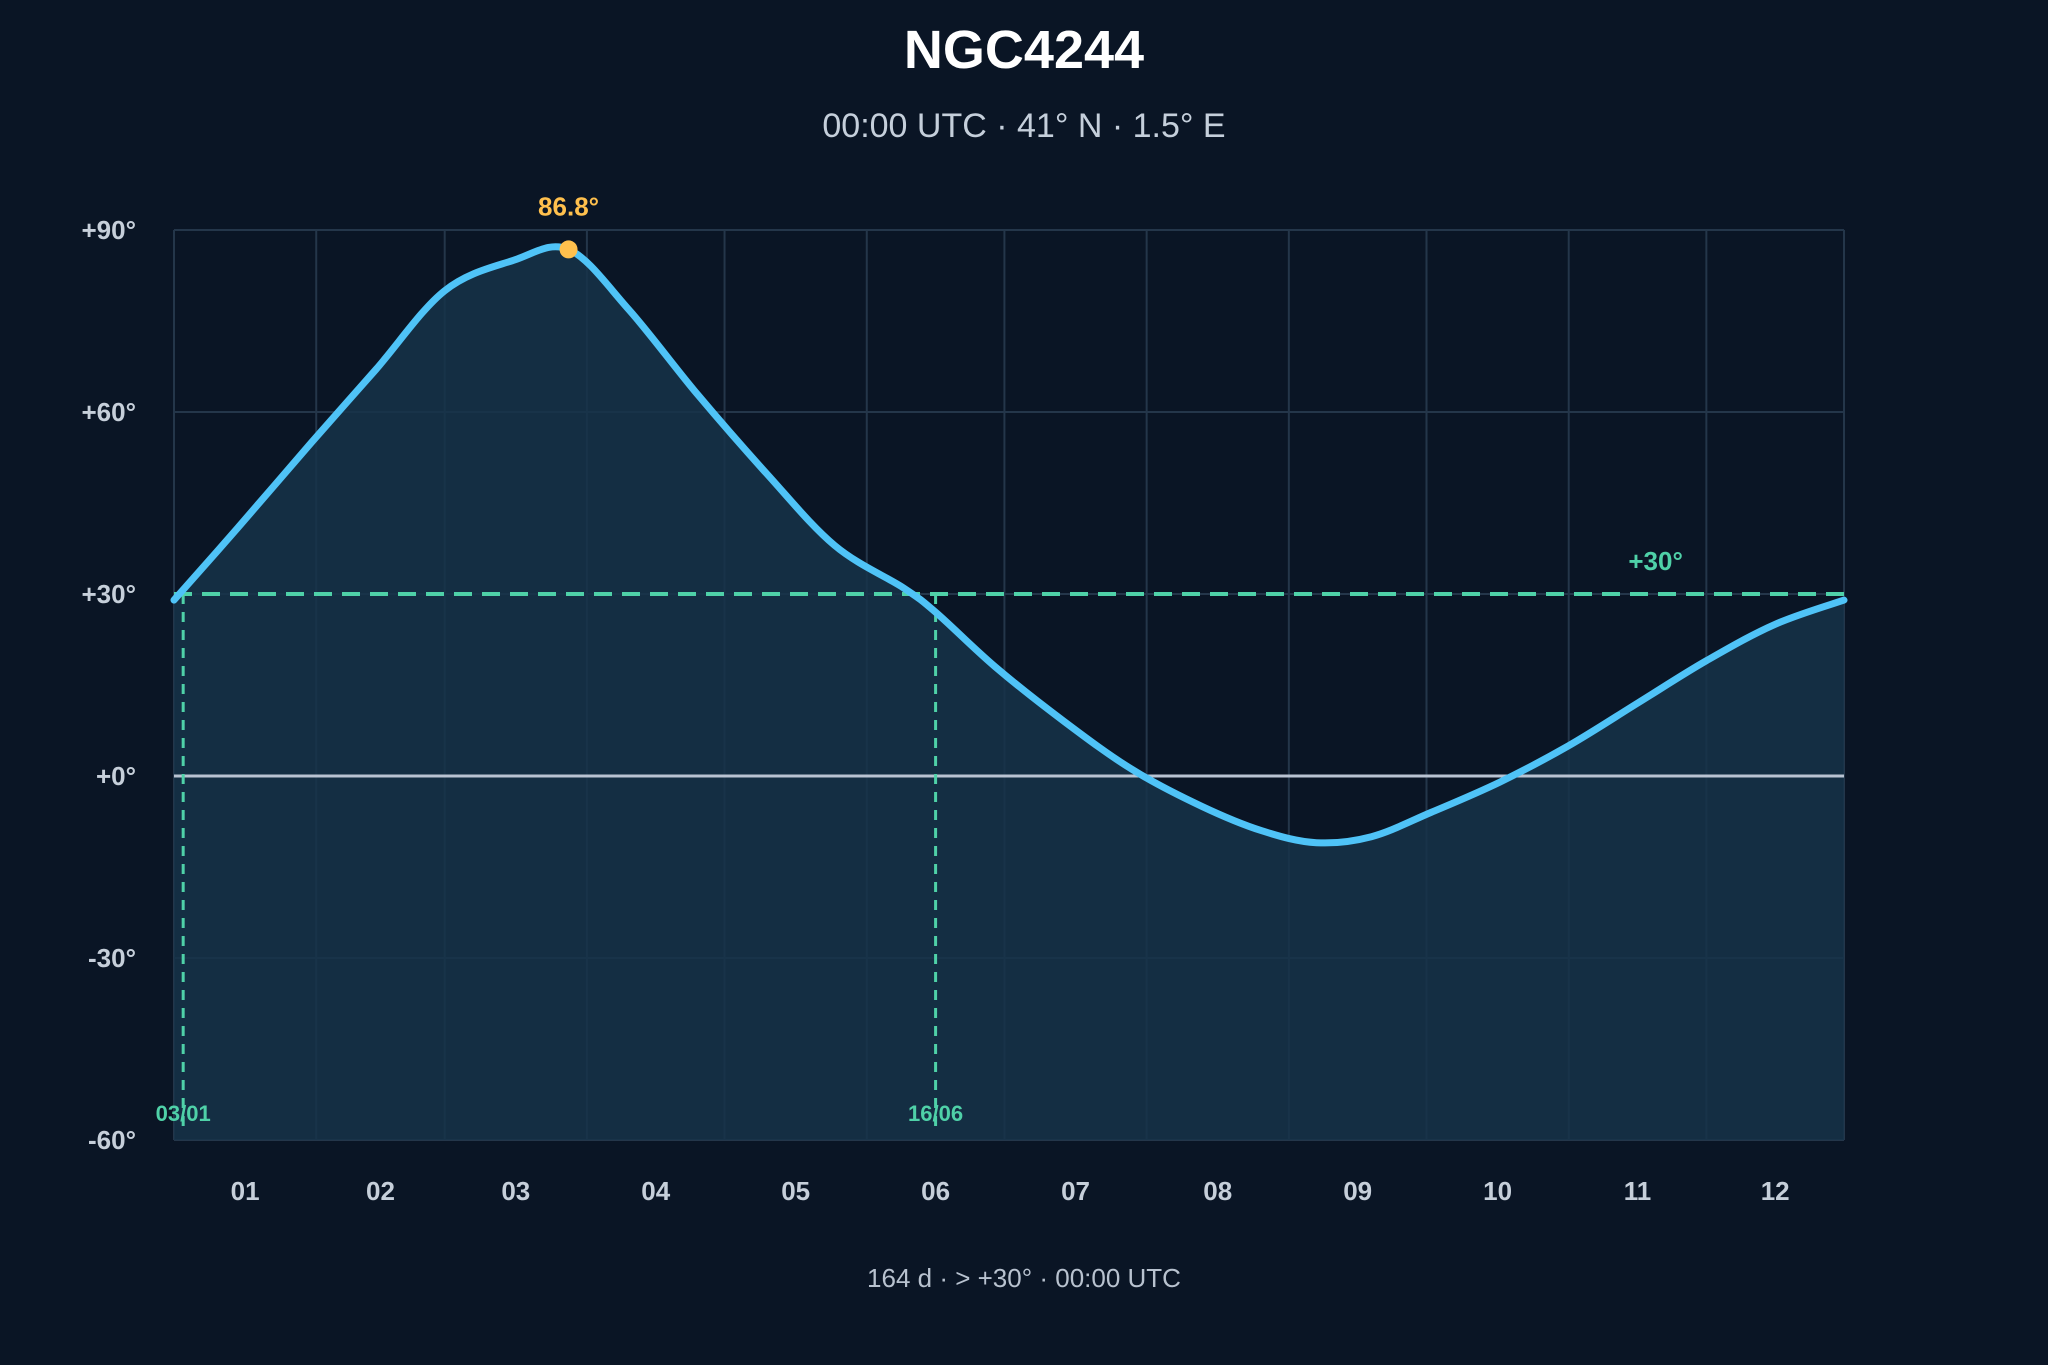  What do you see at coordinates (1775, 1191) in the screenshot?
I see `x-tick-label: 12` at bounding box center [1775, 1191].